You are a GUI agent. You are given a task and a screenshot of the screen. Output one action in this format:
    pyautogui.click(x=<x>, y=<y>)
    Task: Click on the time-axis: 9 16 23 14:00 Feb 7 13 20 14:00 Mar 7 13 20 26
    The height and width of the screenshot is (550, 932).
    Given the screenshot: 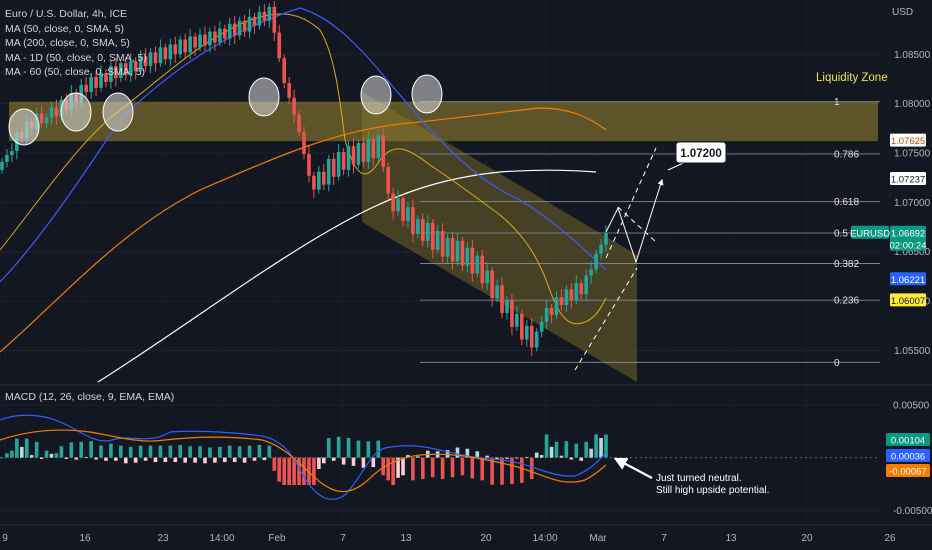 What is the action you would take?
    pyautogui.click(x=449, y=538)
    